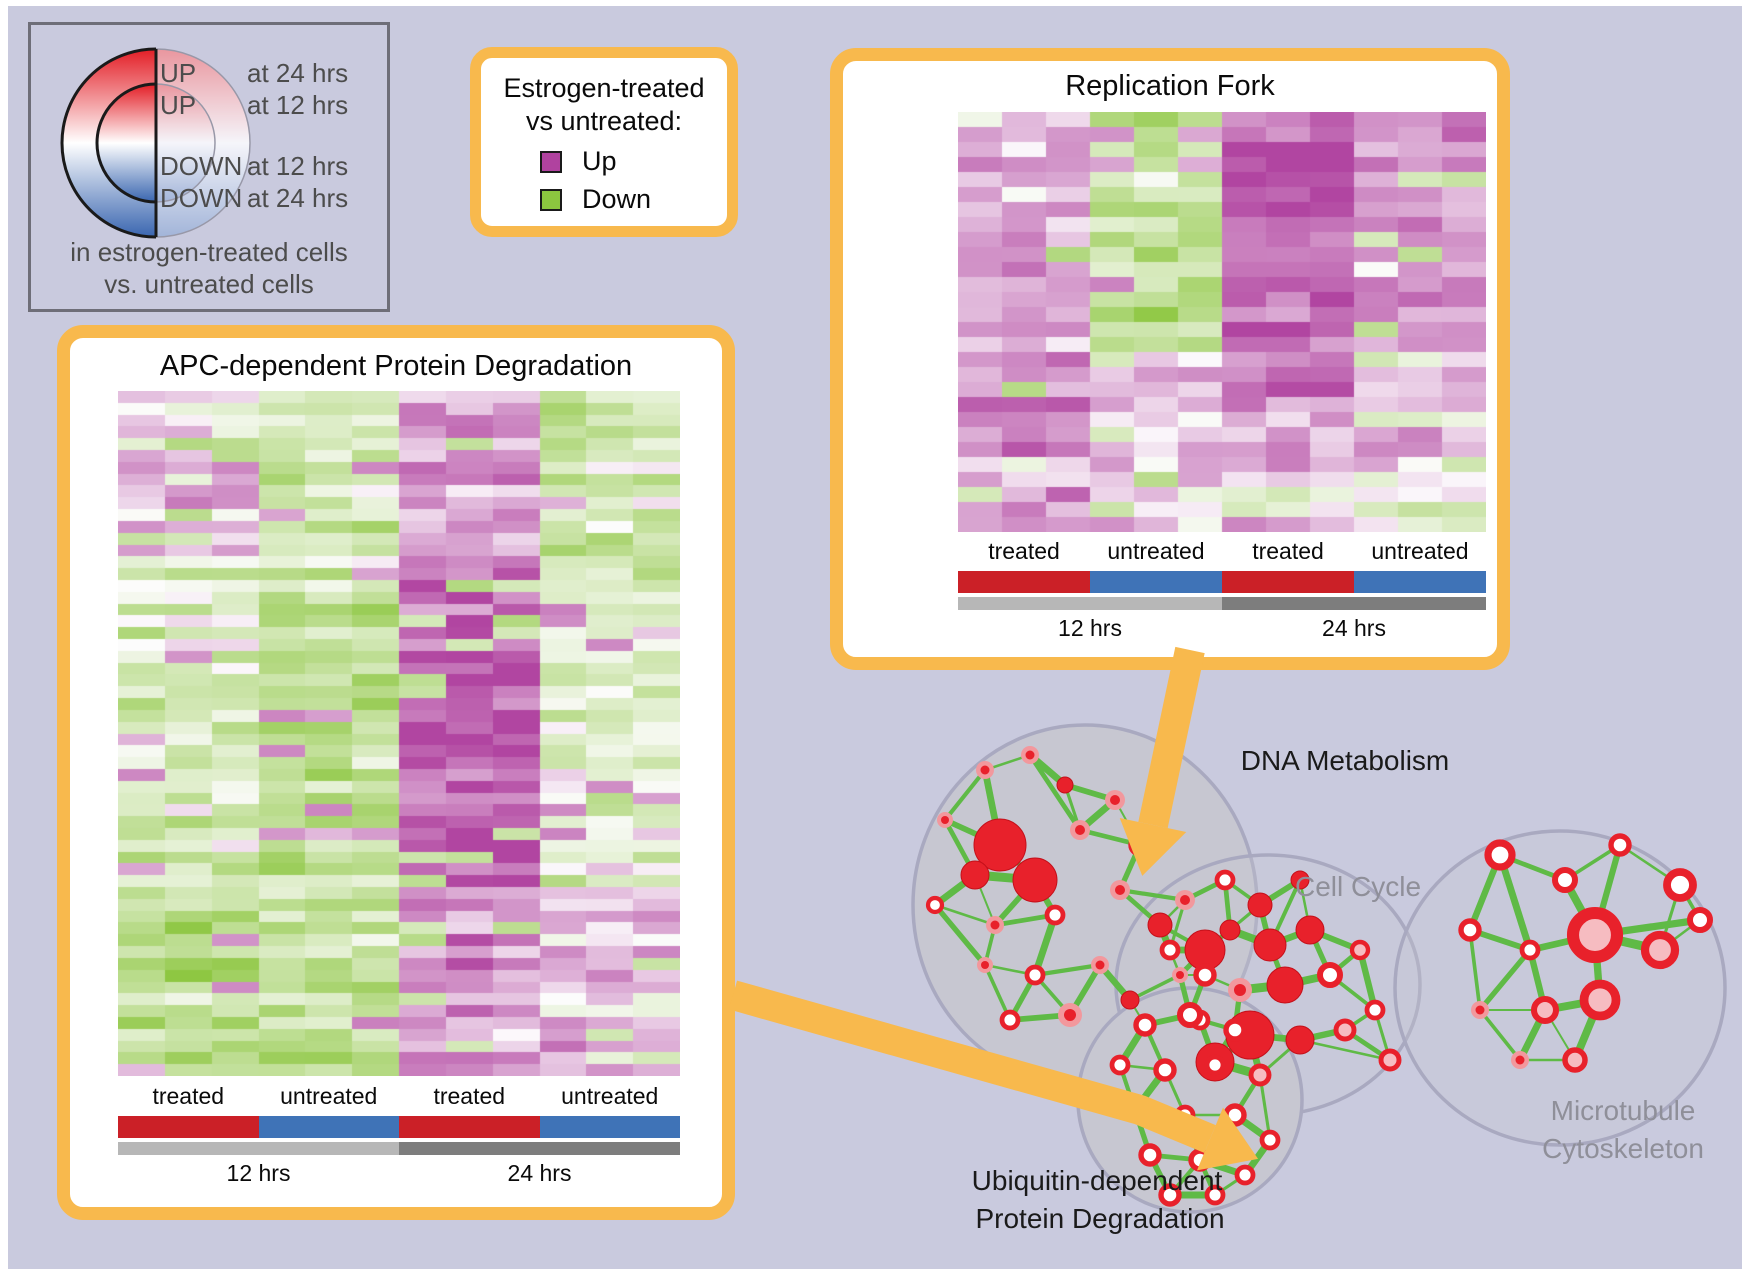  I want to click on legend-up24-dir: UP, so click(178, 73).